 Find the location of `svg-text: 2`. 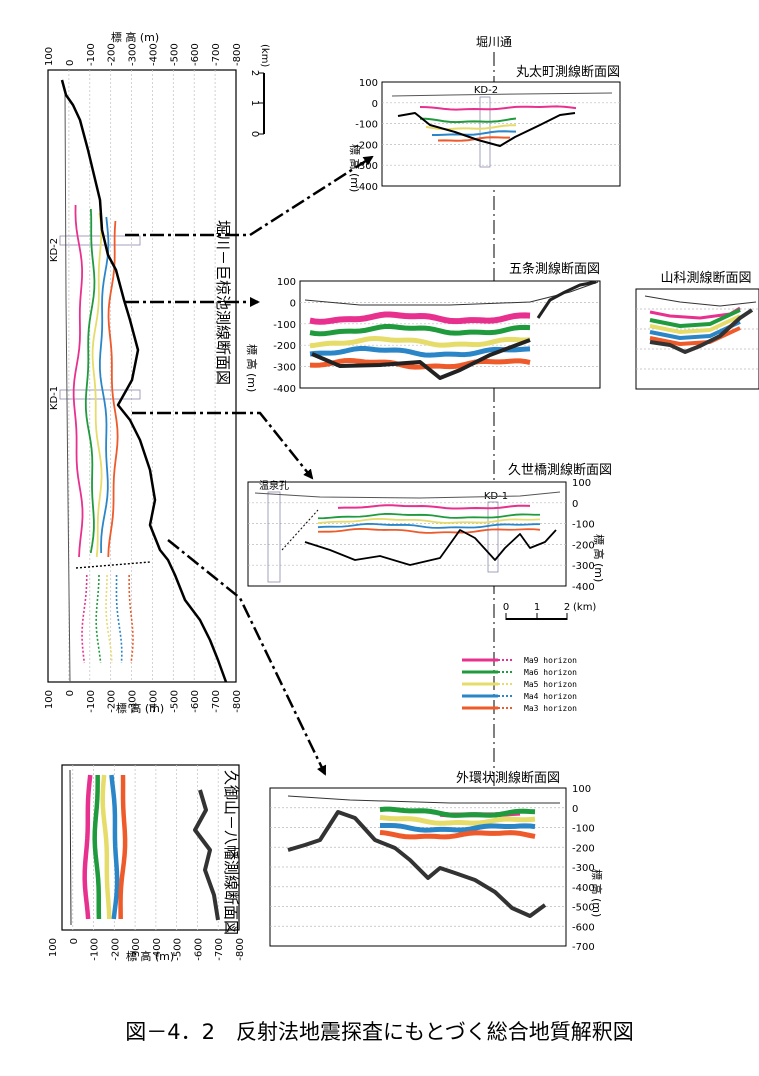

svg-text: 2 is located at coordinates (254, 73).